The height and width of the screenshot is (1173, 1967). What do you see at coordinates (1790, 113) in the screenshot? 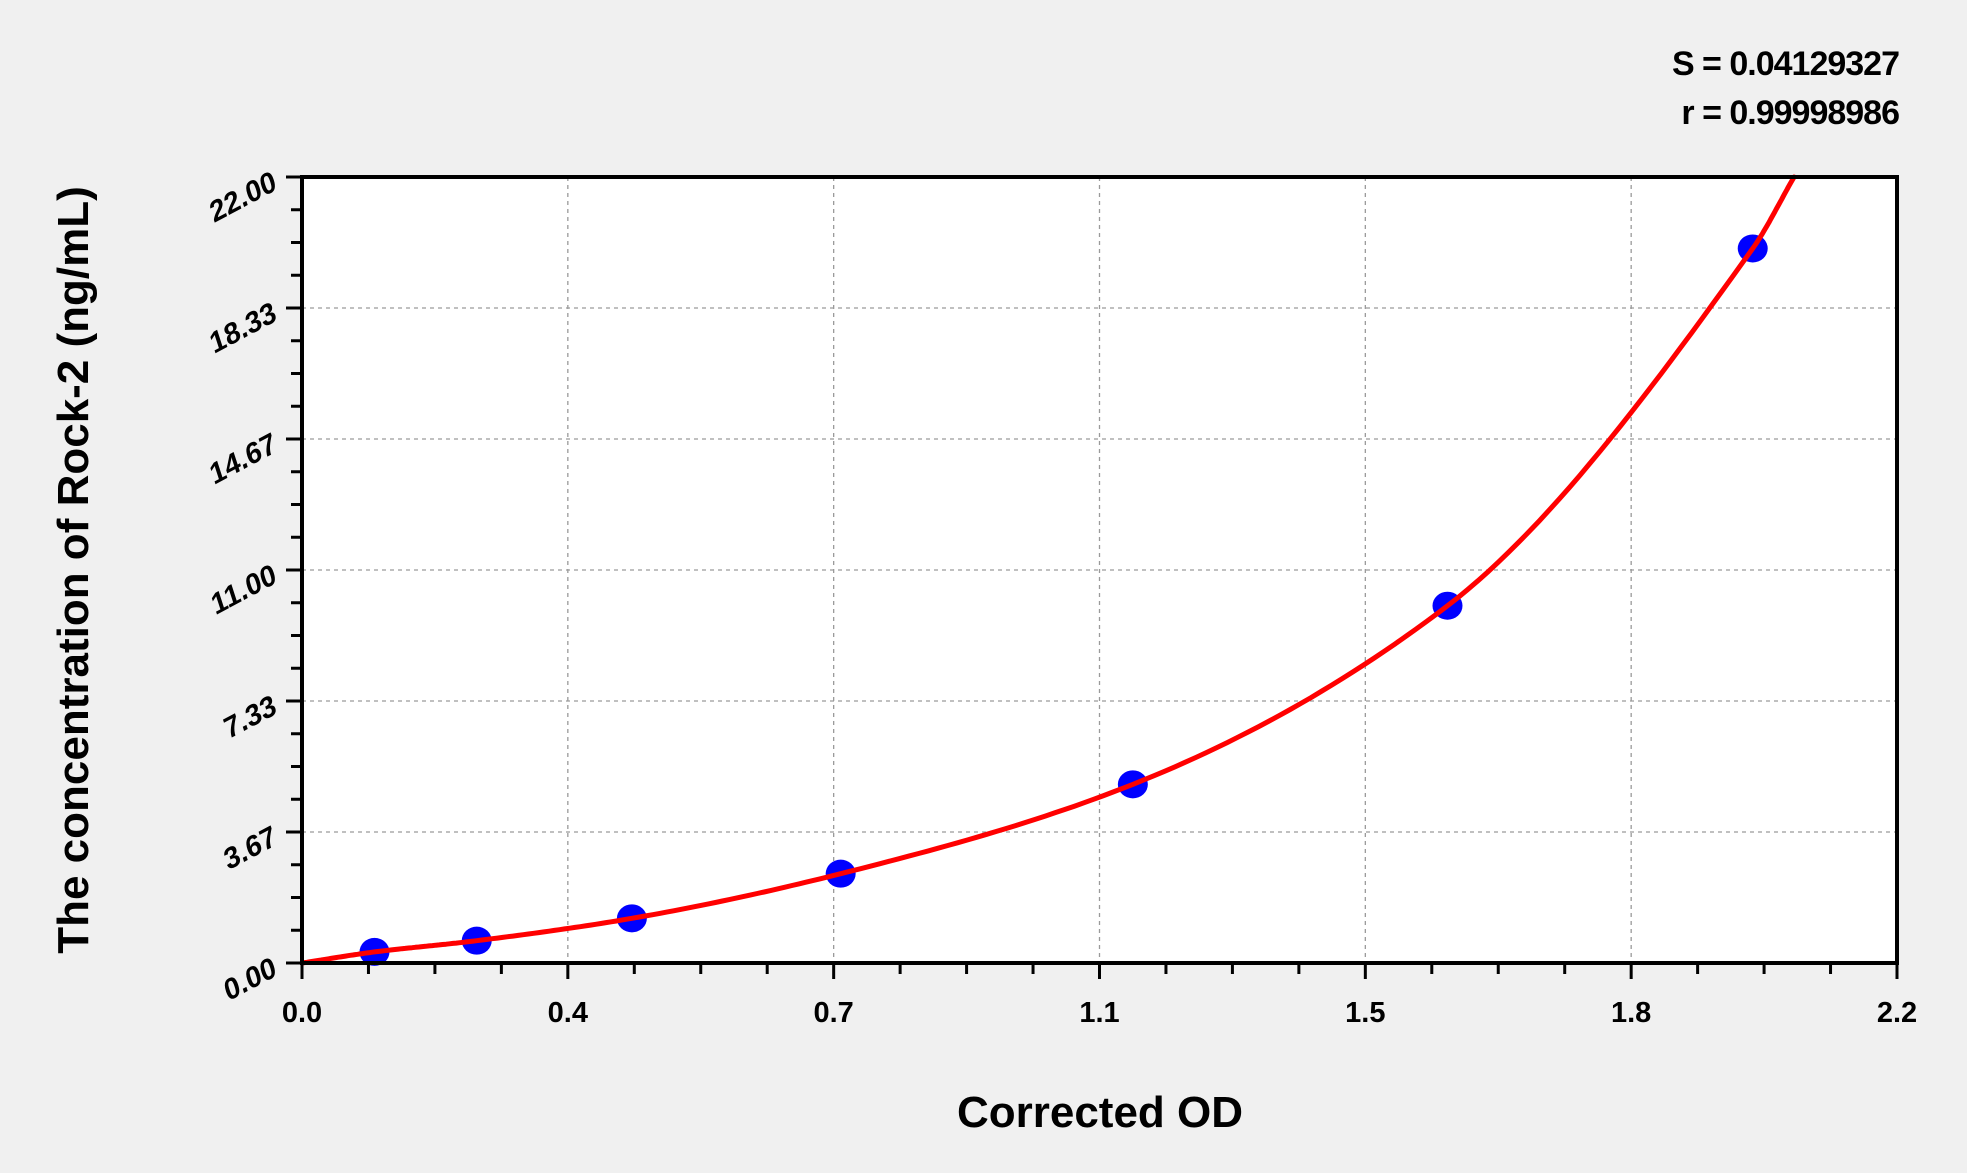
I see `r-value-annotation: r = 0.99998986` at bounding box center [1790, 113].